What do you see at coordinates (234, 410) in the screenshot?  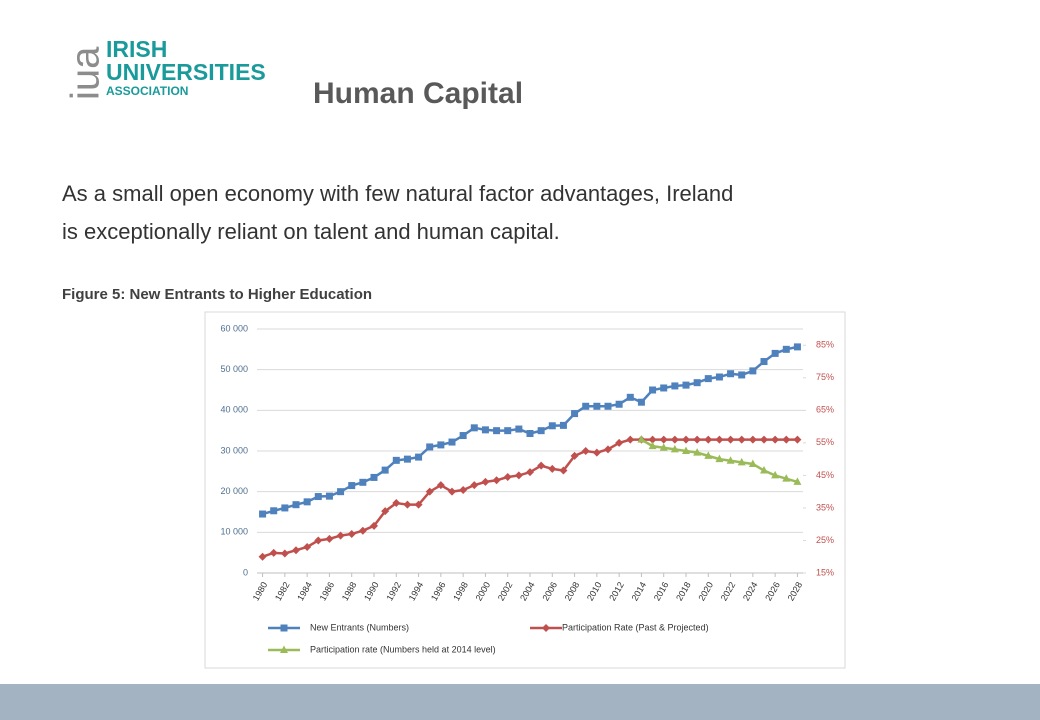 I see `y-tick-label: 40 000` at bounding box center [234, 410].